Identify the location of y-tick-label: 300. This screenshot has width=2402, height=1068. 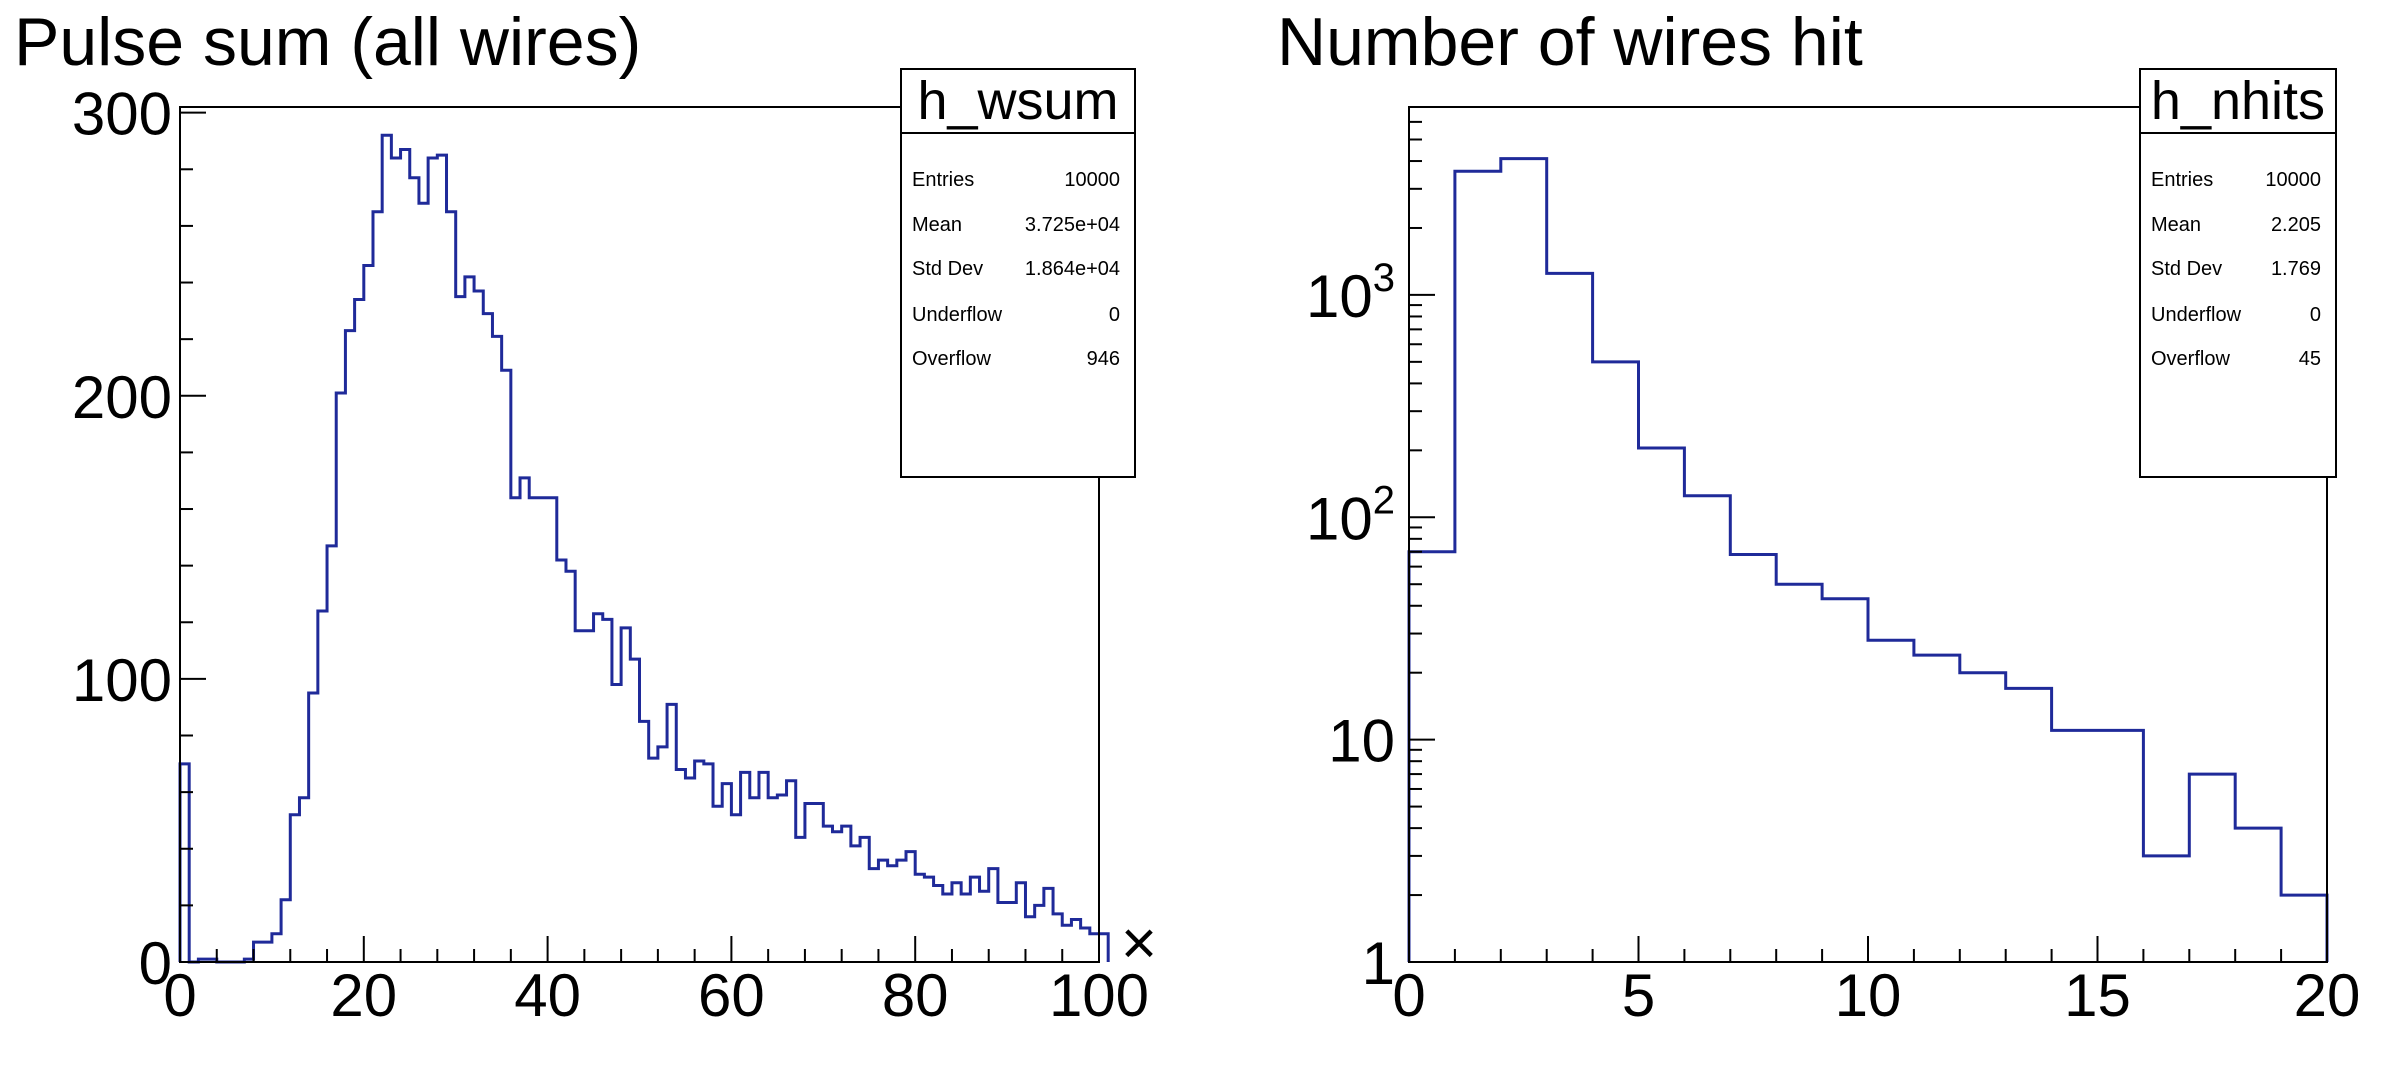
(122, 114).